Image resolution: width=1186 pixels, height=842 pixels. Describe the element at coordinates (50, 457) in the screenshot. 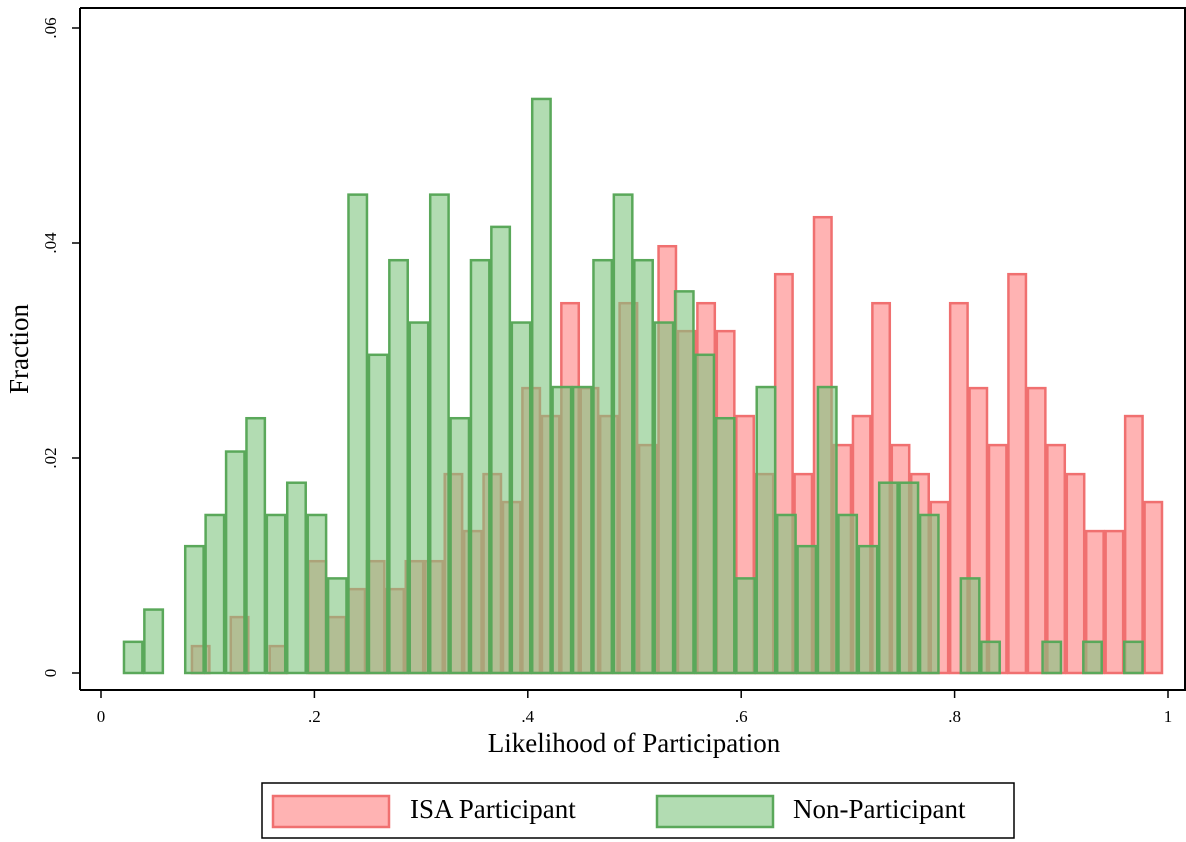

I see `y-tick-label: .02` at that location.